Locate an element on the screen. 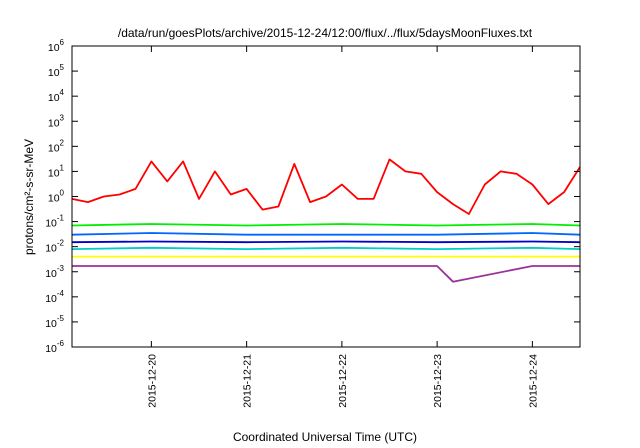  x-tick-label: 2015-12-23 is located at coordinates (438, 381).